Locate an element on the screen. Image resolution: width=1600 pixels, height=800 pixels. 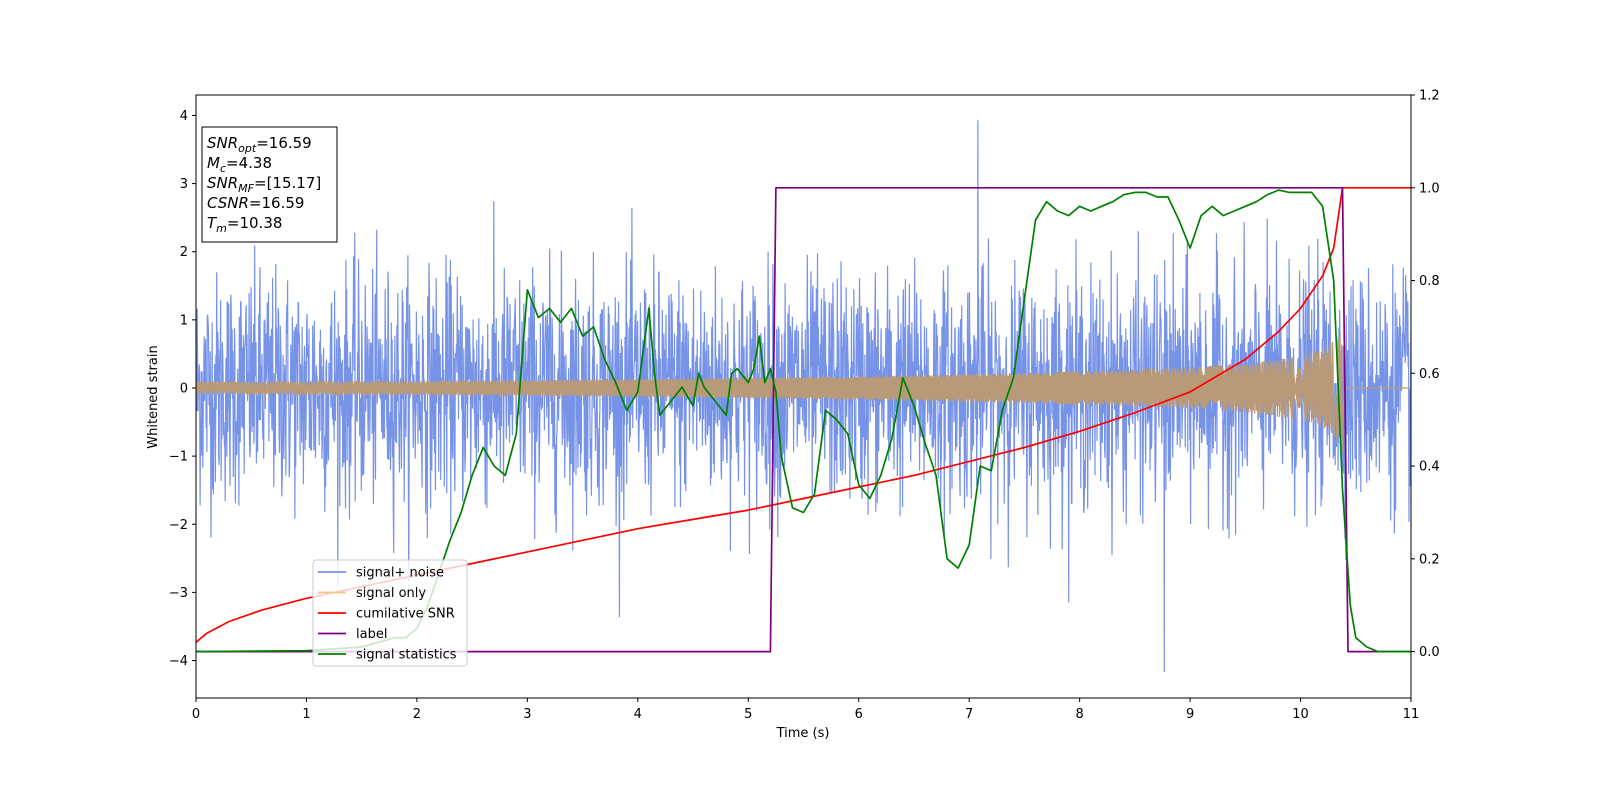
x-tick-label: 11 is located at coordinates (1411, 714).